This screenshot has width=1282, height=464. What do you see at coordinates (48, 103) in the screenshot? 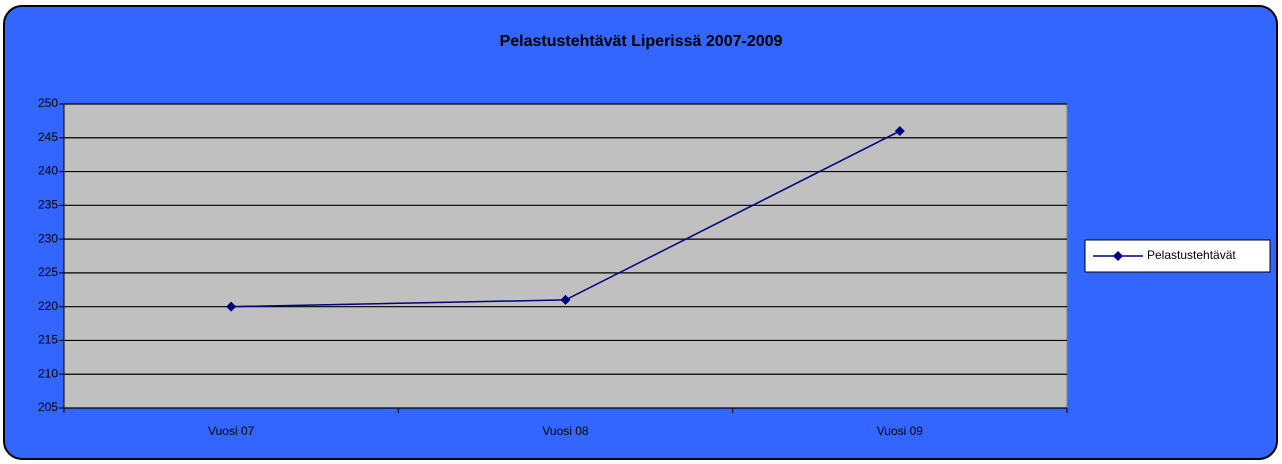
I see `y-tick-label: 250` at bounding box center [48, 103].